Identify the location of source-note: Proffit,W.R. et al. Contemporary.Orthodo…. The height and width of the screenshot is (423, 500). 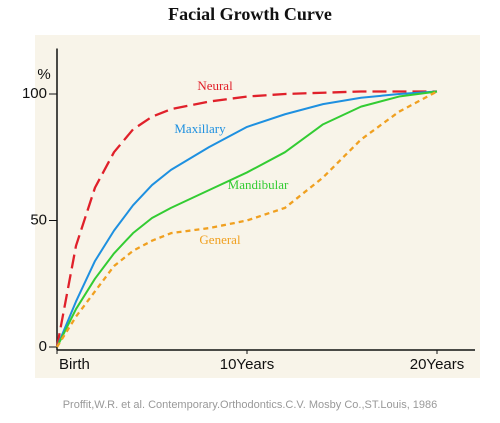
(250, 405).